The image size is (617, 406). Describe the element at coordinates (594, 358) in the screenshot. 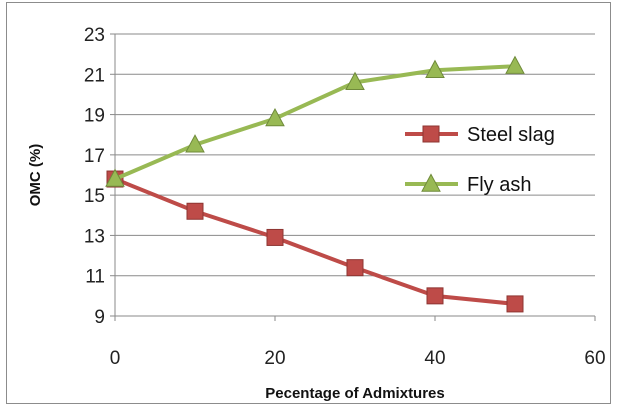

I see `x-tick-label: 60` at that location.